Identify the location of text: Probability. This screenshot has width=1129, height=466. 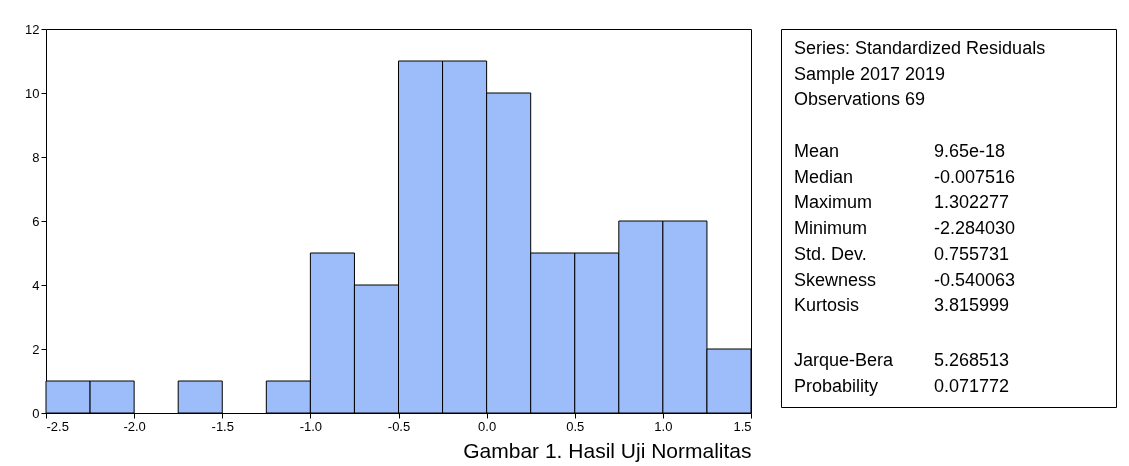
(836, 385).